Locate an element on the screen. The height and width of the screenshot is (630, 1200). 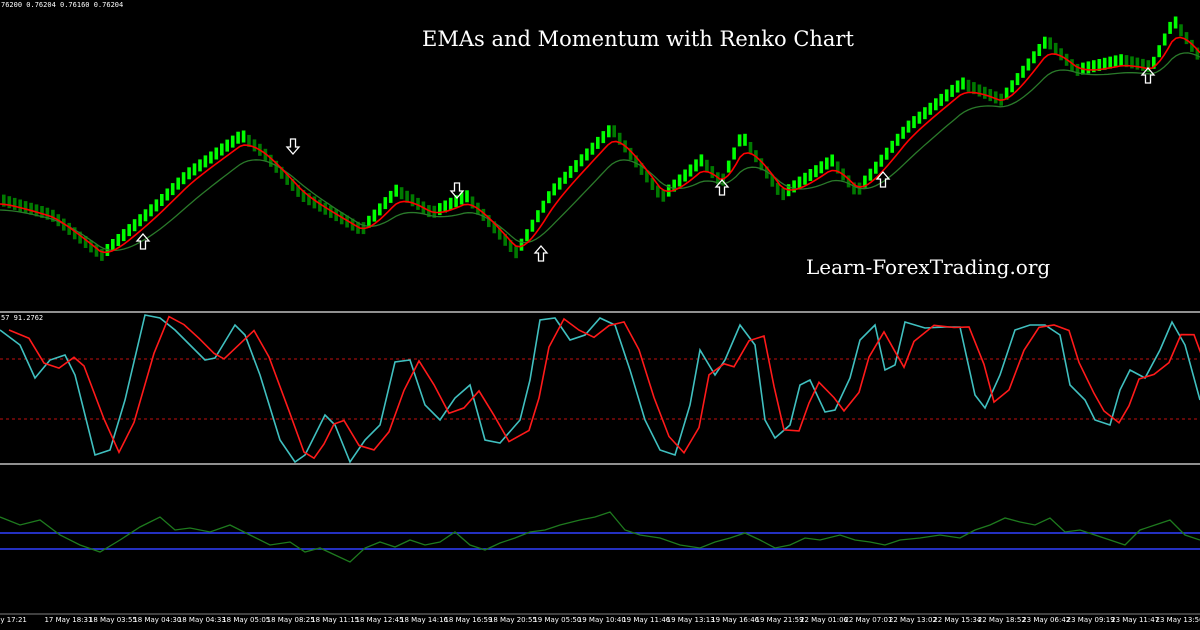
time-axis-label: 17 May 18:31 is located at coordinates (68, 620).